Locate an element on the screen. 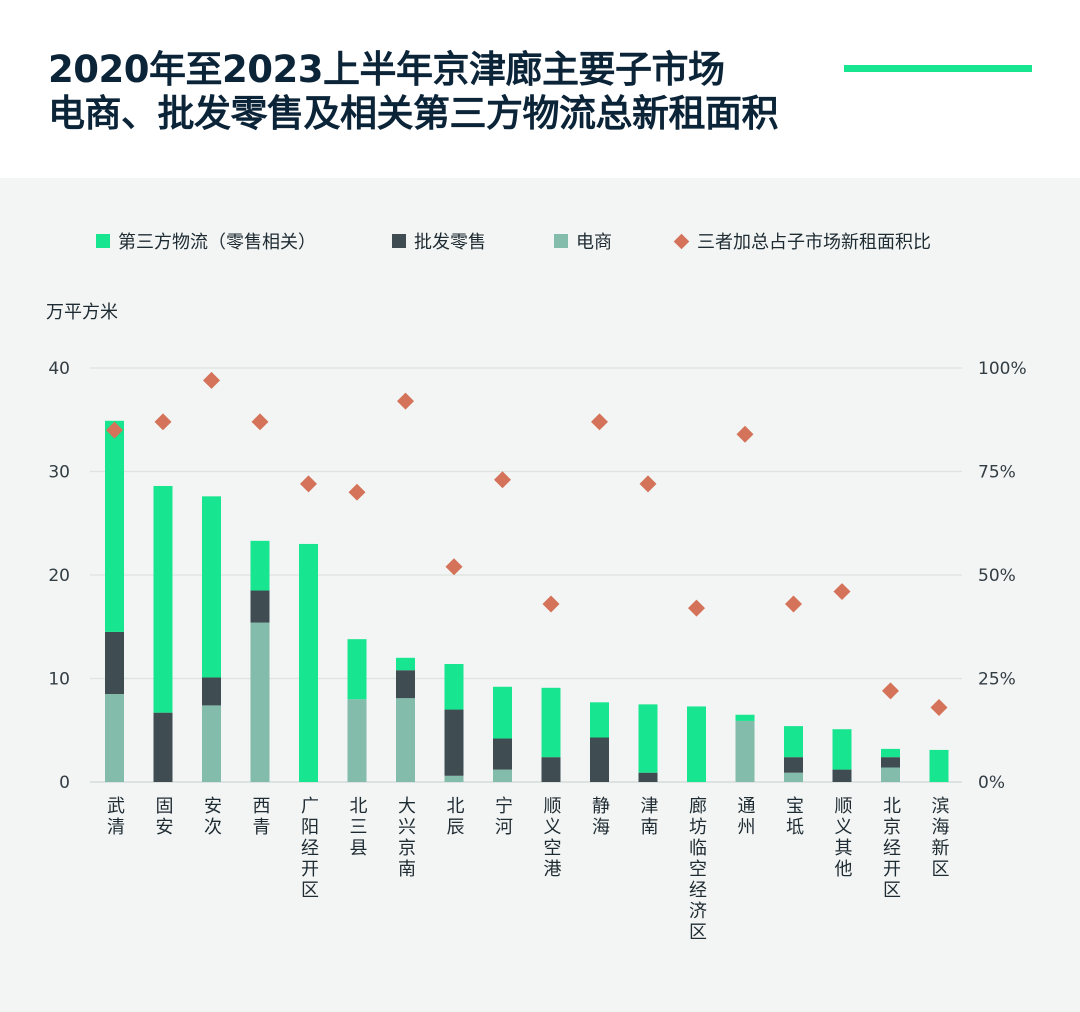 The width and height of the screenshot is (1080, 1012). y-tick-label: 40 is located at coordinates (59, 369).